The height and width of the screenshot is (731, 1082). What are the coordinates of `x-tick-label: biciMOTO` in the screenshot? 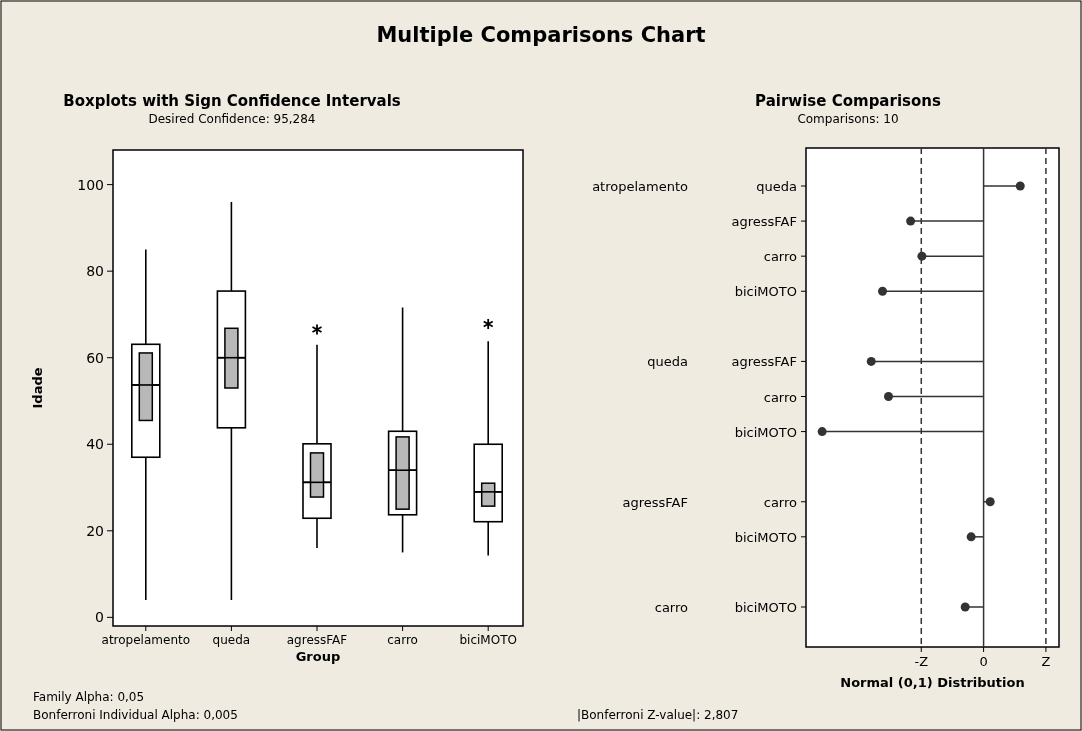 It's located at (488, 640).